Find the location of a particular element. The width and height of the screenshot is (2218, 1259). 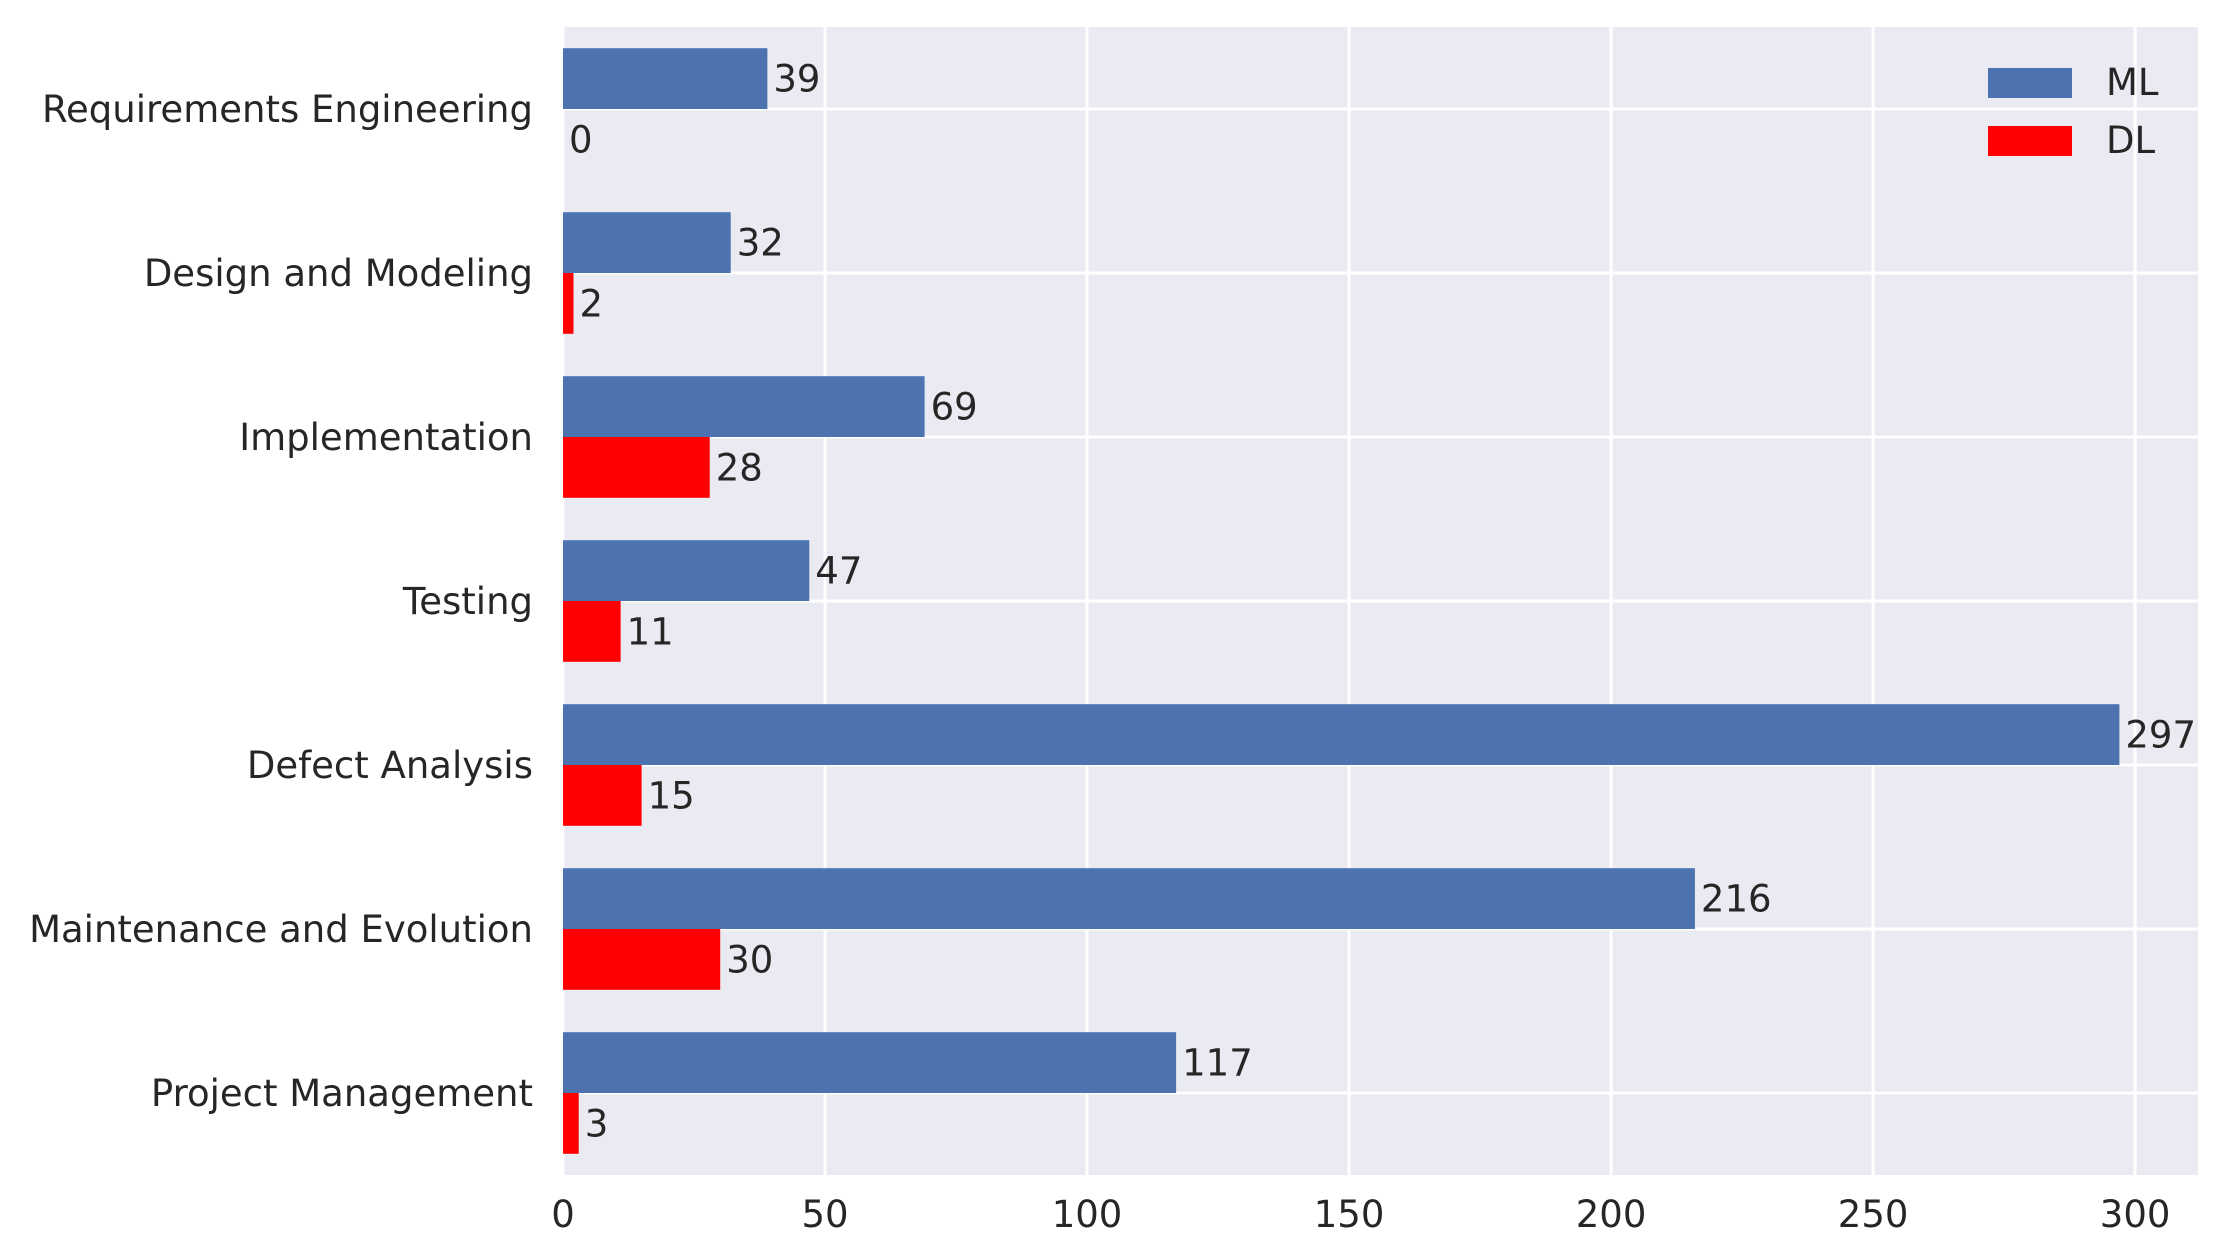

data-label-ml: 216 is located at coordinates (1736, 899).